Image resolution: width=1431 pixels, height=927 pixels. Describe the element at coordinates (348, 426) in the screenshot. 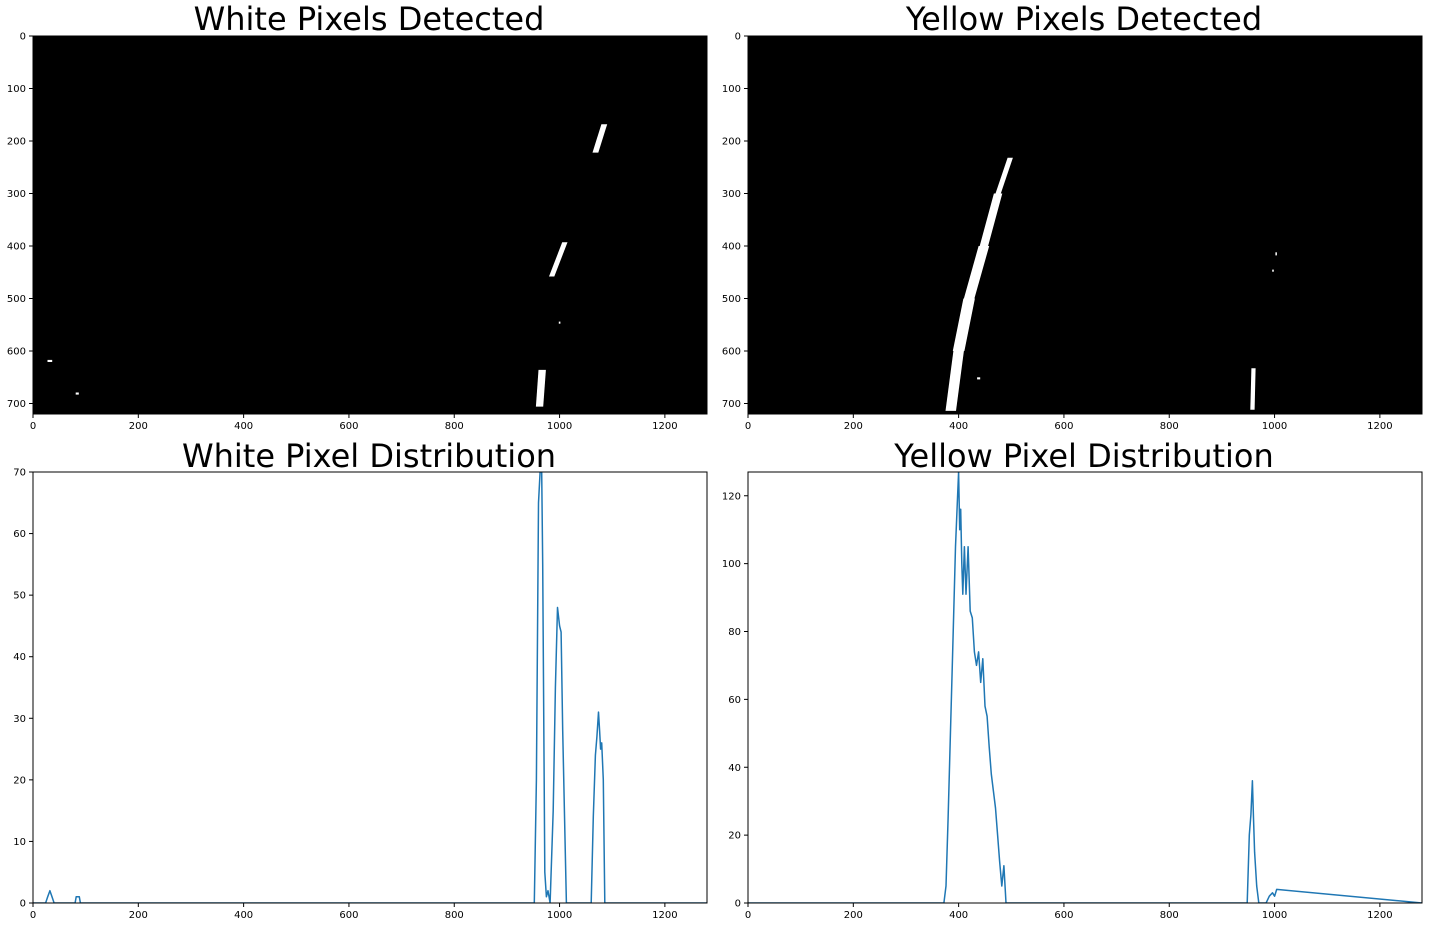

I see `x-tick-label-white-detected-3: 600` at that location.